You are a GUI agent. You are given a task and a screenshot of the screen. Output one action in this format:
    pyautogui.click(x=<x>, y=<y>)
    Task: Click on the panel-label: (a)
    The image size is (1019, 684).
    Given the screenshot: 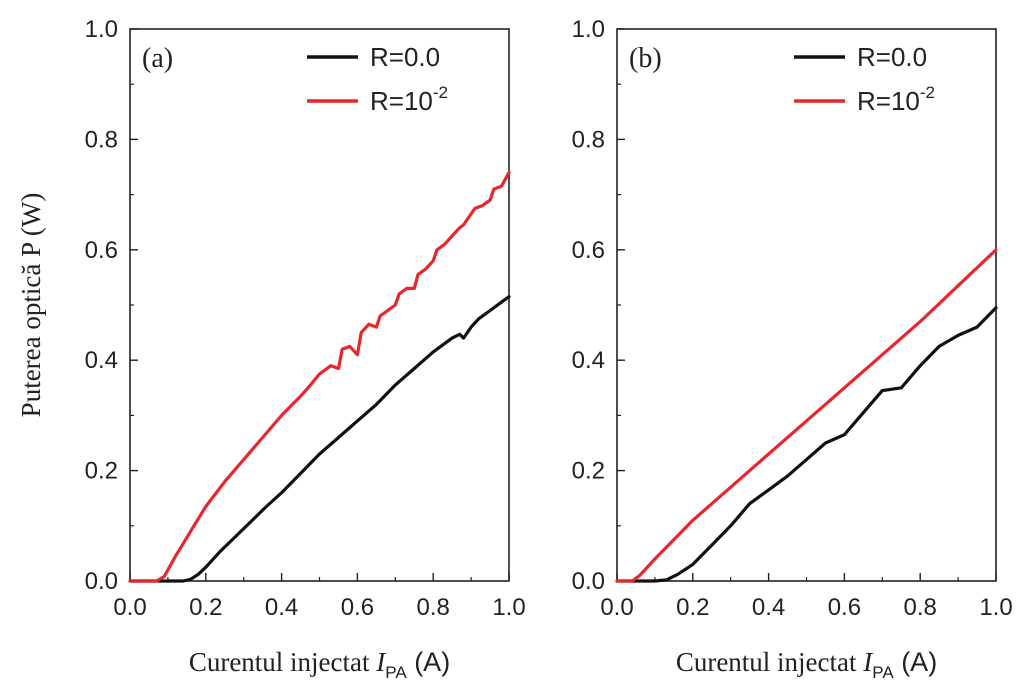 What is the action you would take?
    pyautogui.click(x=157, y=58)
    